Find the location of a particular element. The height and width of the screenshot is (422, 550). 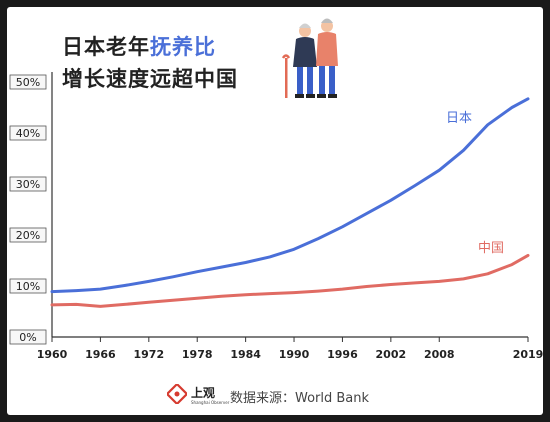

x-tick-label: 1960 is located at coordinates (52, 354).